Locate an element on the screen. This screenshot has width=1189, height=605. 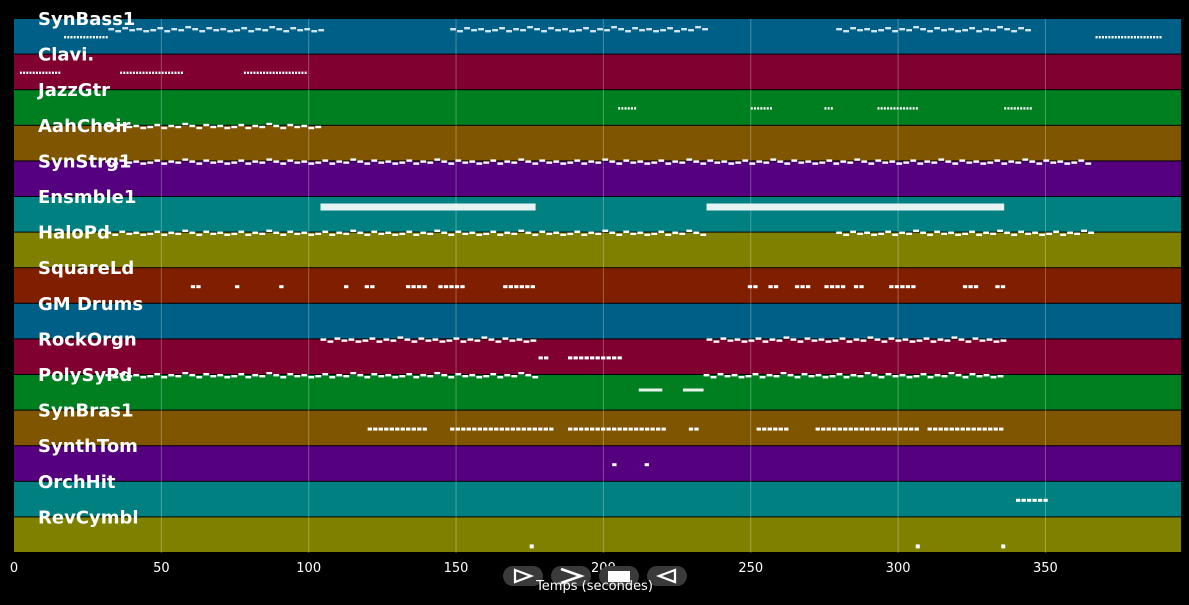
x-tick-label: 0 is located at coordinates (14, 568).